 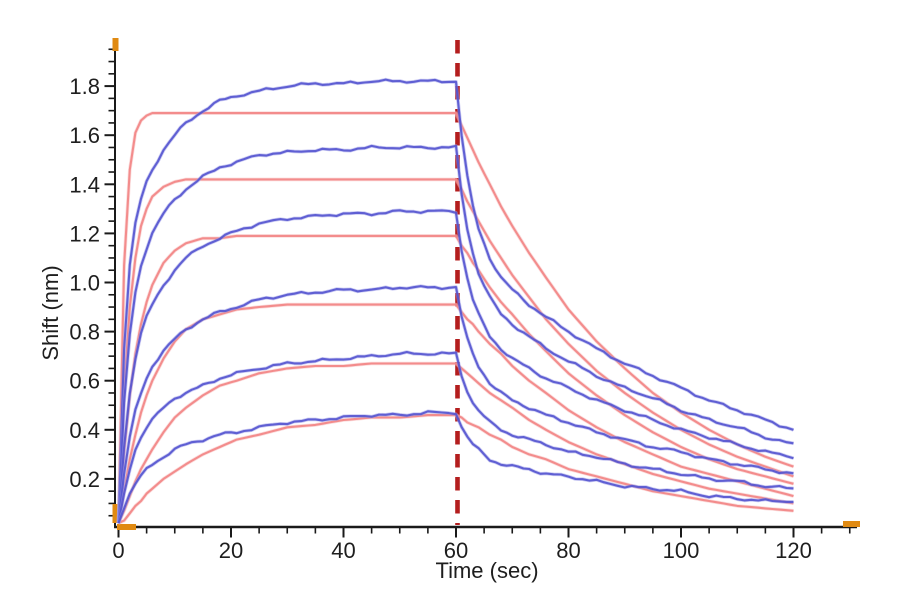 I want to click on y-tick-label: 0.2, so click(x=84, y=479).